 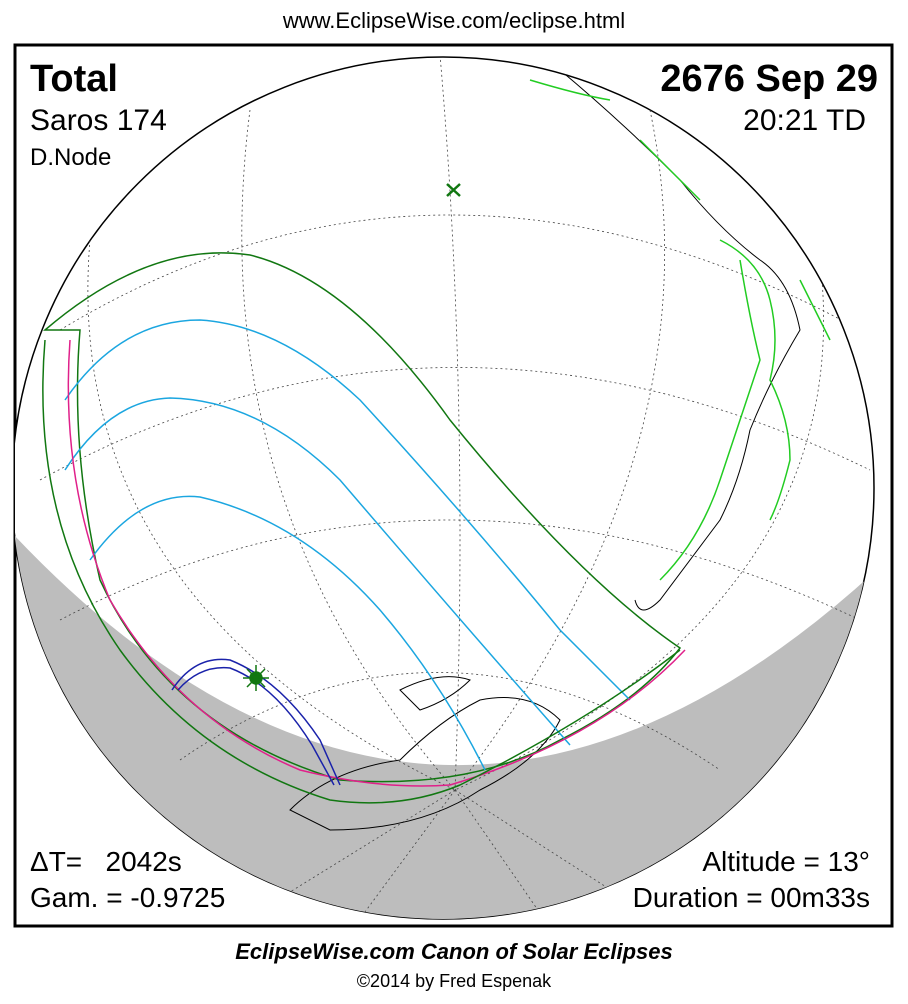 What do you see at coordinates (98, 120) in the screenshot?
I see `saros: Saros 174` at bounding box center [98, 120].